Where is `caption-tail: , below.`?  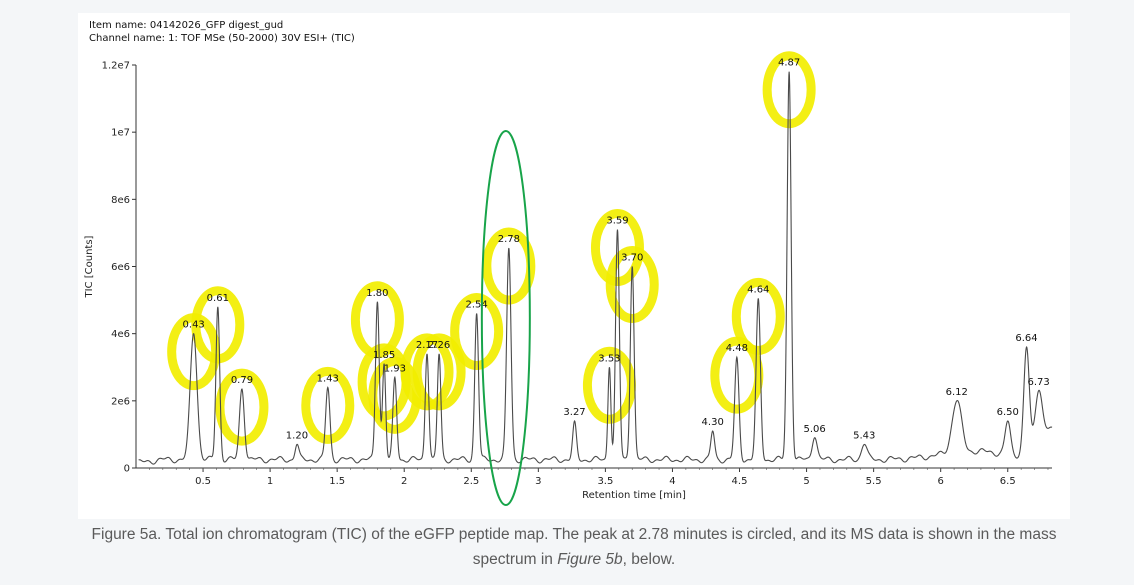 caption-tail: , below. is located at coordinates (649, 559).